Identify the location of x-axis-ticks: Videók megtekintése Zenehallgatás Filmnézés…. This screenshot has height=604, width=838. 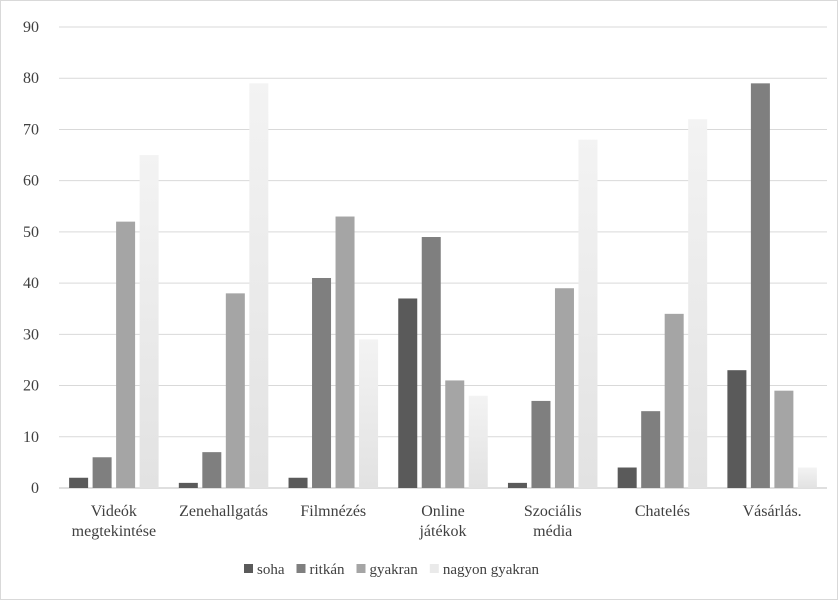
(437, 521).